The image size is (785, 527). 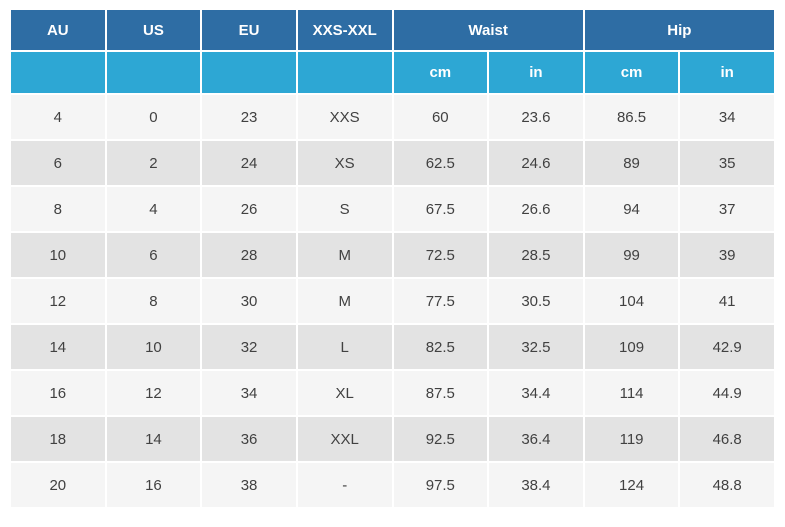 What do you see at coordinates (440, 393) in the screenshot?
I see `table-cell: 87.5` at bounding box center [440, 393].